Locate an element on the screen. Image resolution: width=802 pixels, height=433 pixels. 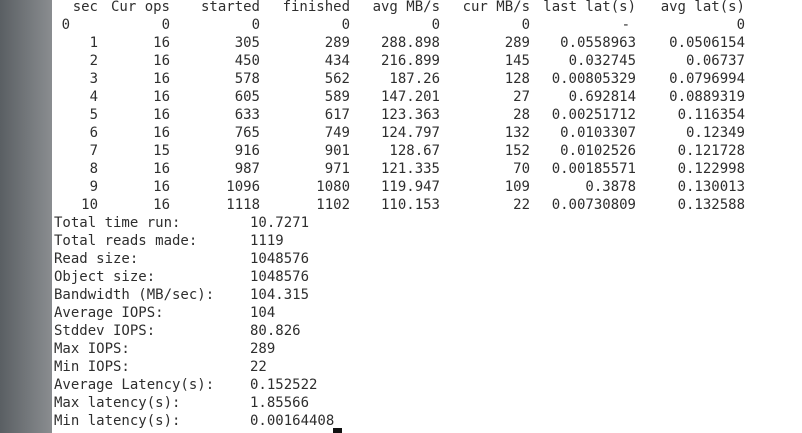
summary-label: Total reads made: is located at coordinates (125, 241).